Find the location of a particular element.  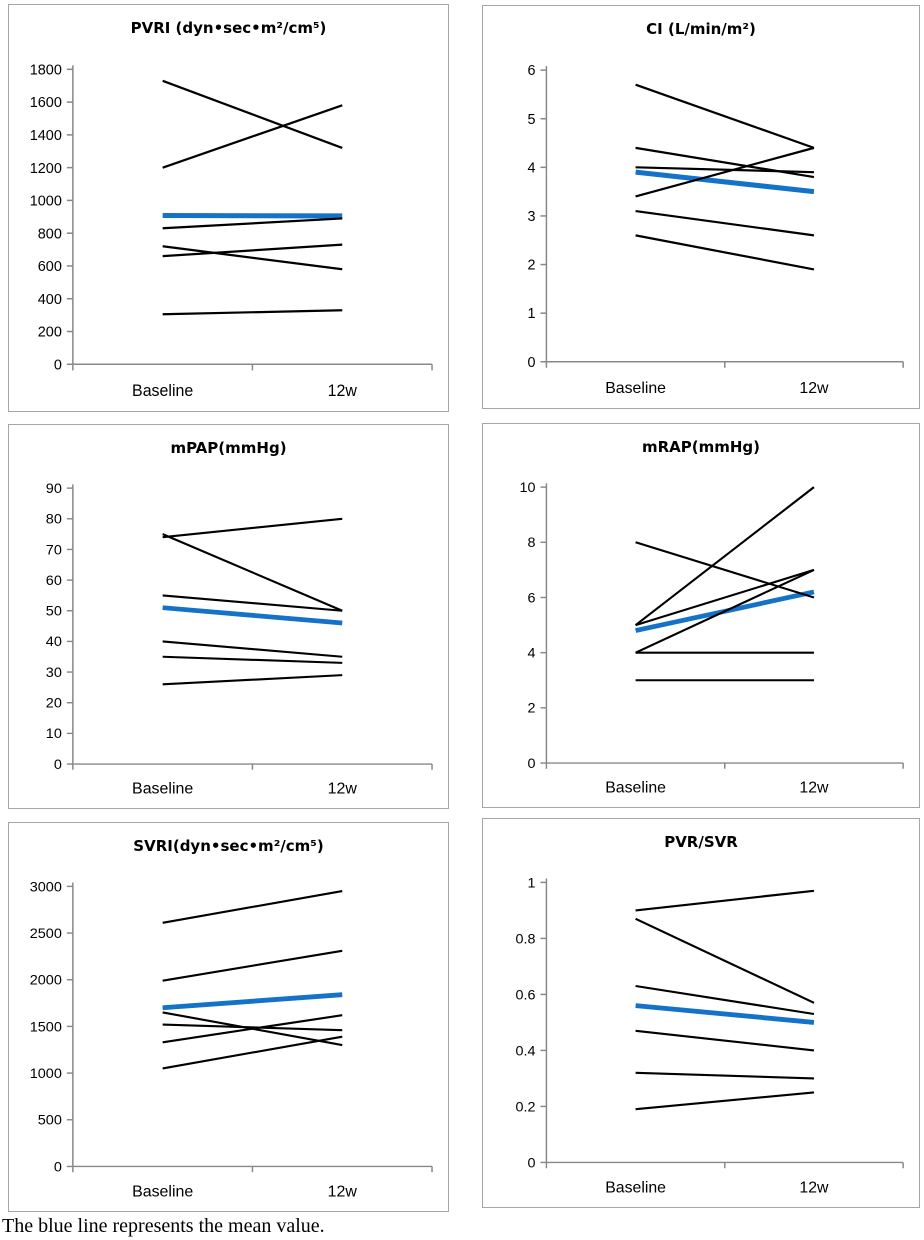

y-tick-label: 5 is located at coordinates (532, 120).